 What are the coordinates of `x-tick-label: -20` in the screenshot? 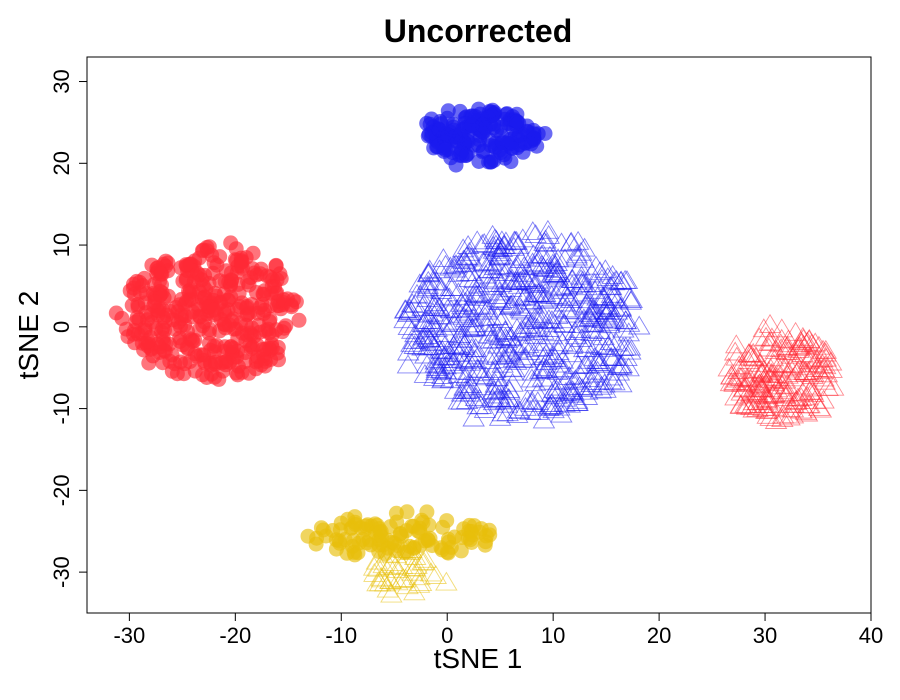 It's located at (235, 635).